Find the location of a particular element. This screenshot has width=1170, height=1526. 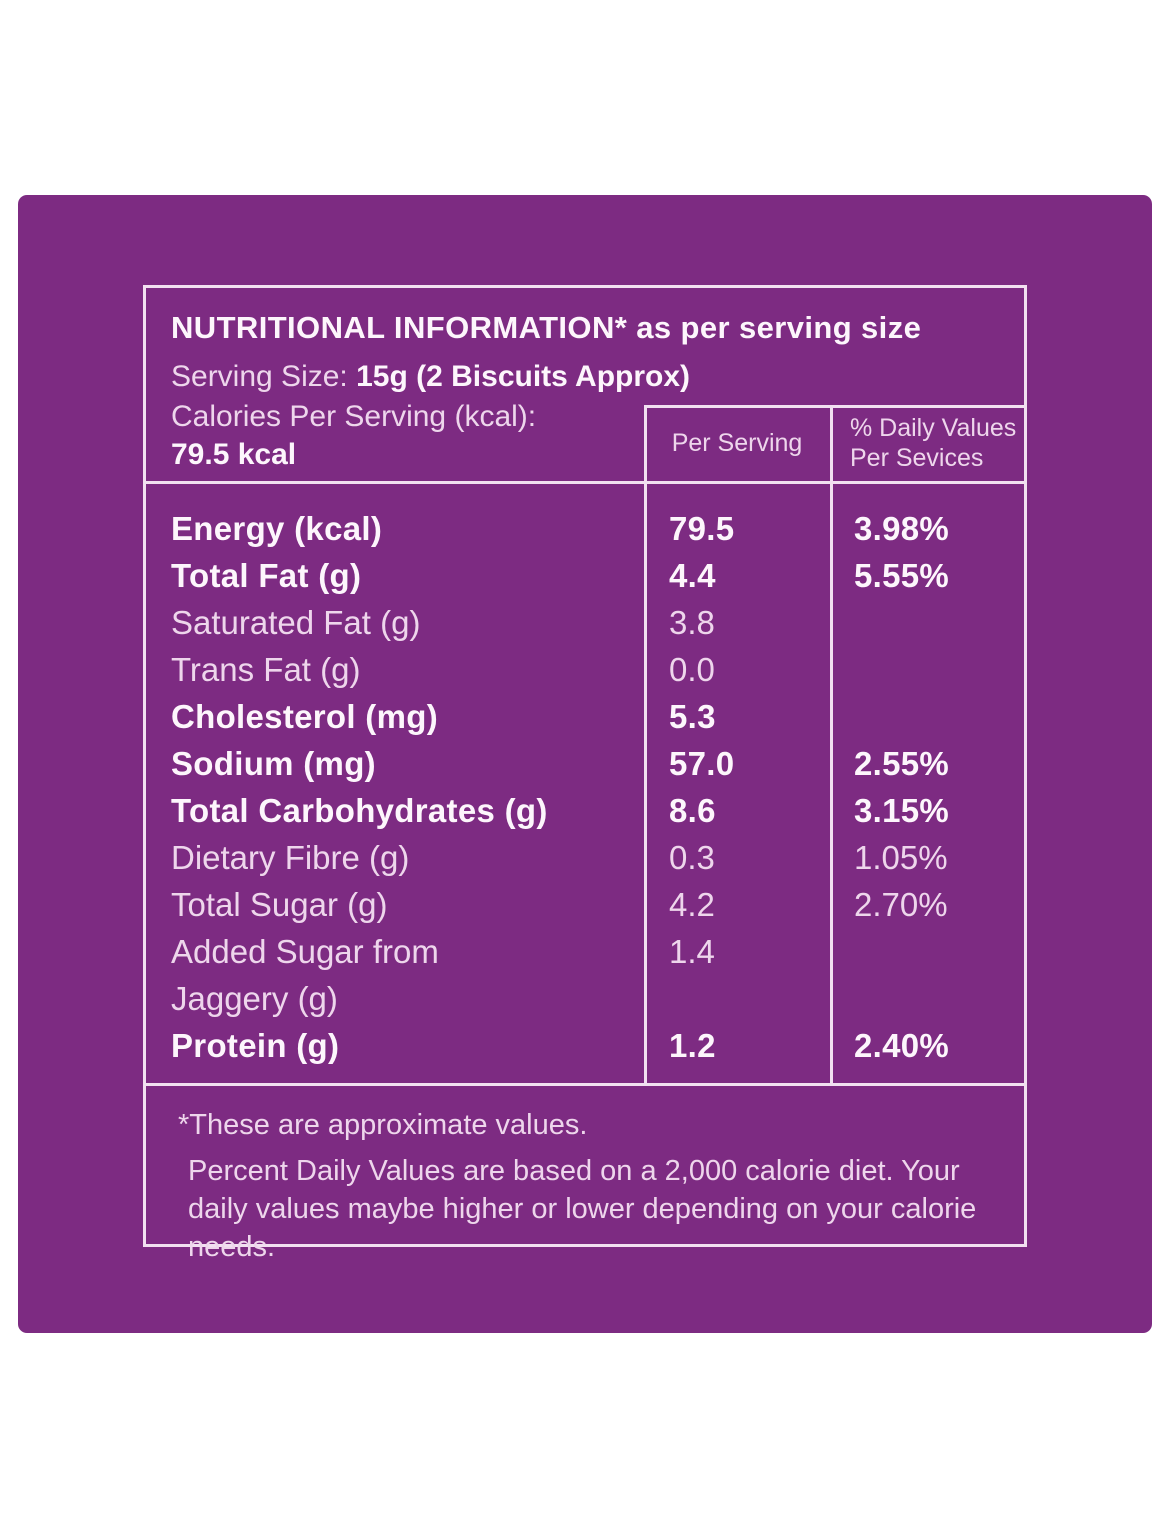

row-value-per-serving: 0.3 is located at coordinates (692, 857).